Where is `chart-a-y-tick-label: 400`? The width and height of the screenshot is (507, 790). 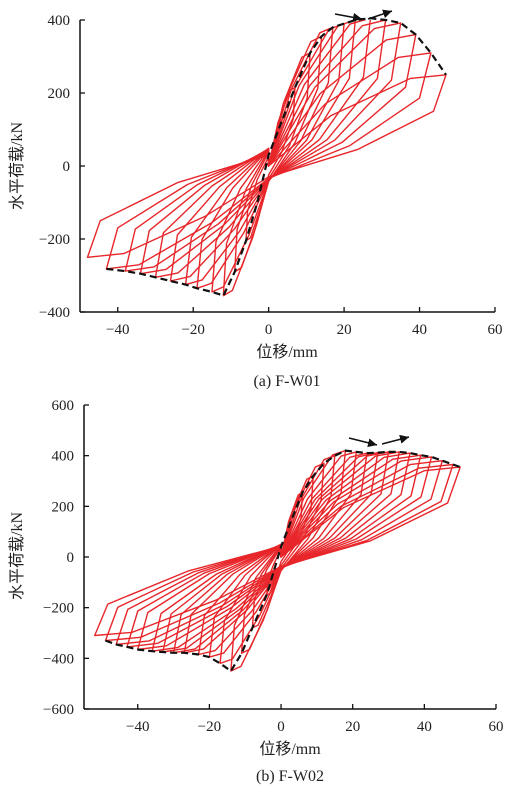 chart-a-y-tick-label: 400 is located at coordinates (59, 21).